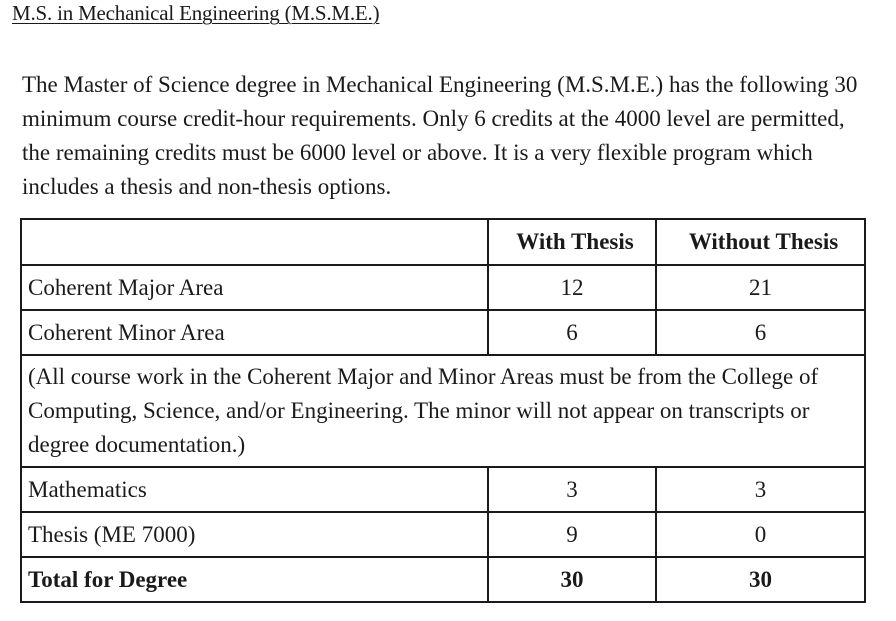 Image resolution: width=896 pixels, height=621 pixels. I want to click on table-row-major: Coherent Major Area 12 21, so click(443, 287).